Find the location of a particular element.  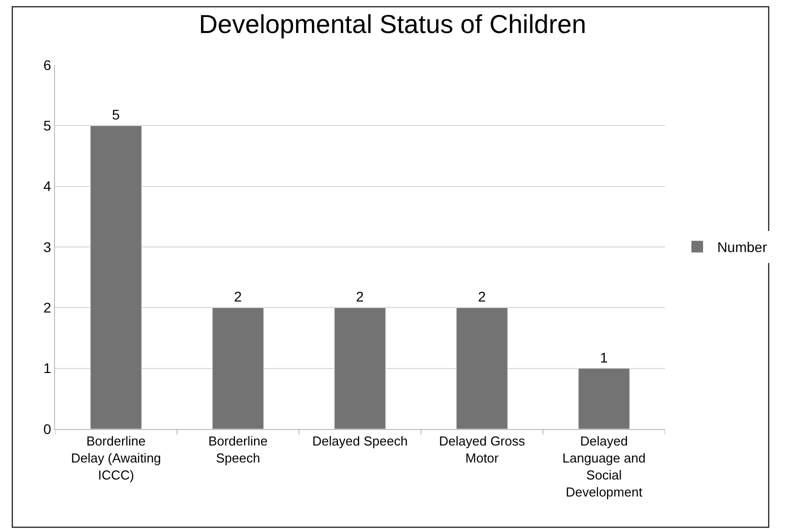

y-tick-label: 6 is located at coordinates (47, 64).